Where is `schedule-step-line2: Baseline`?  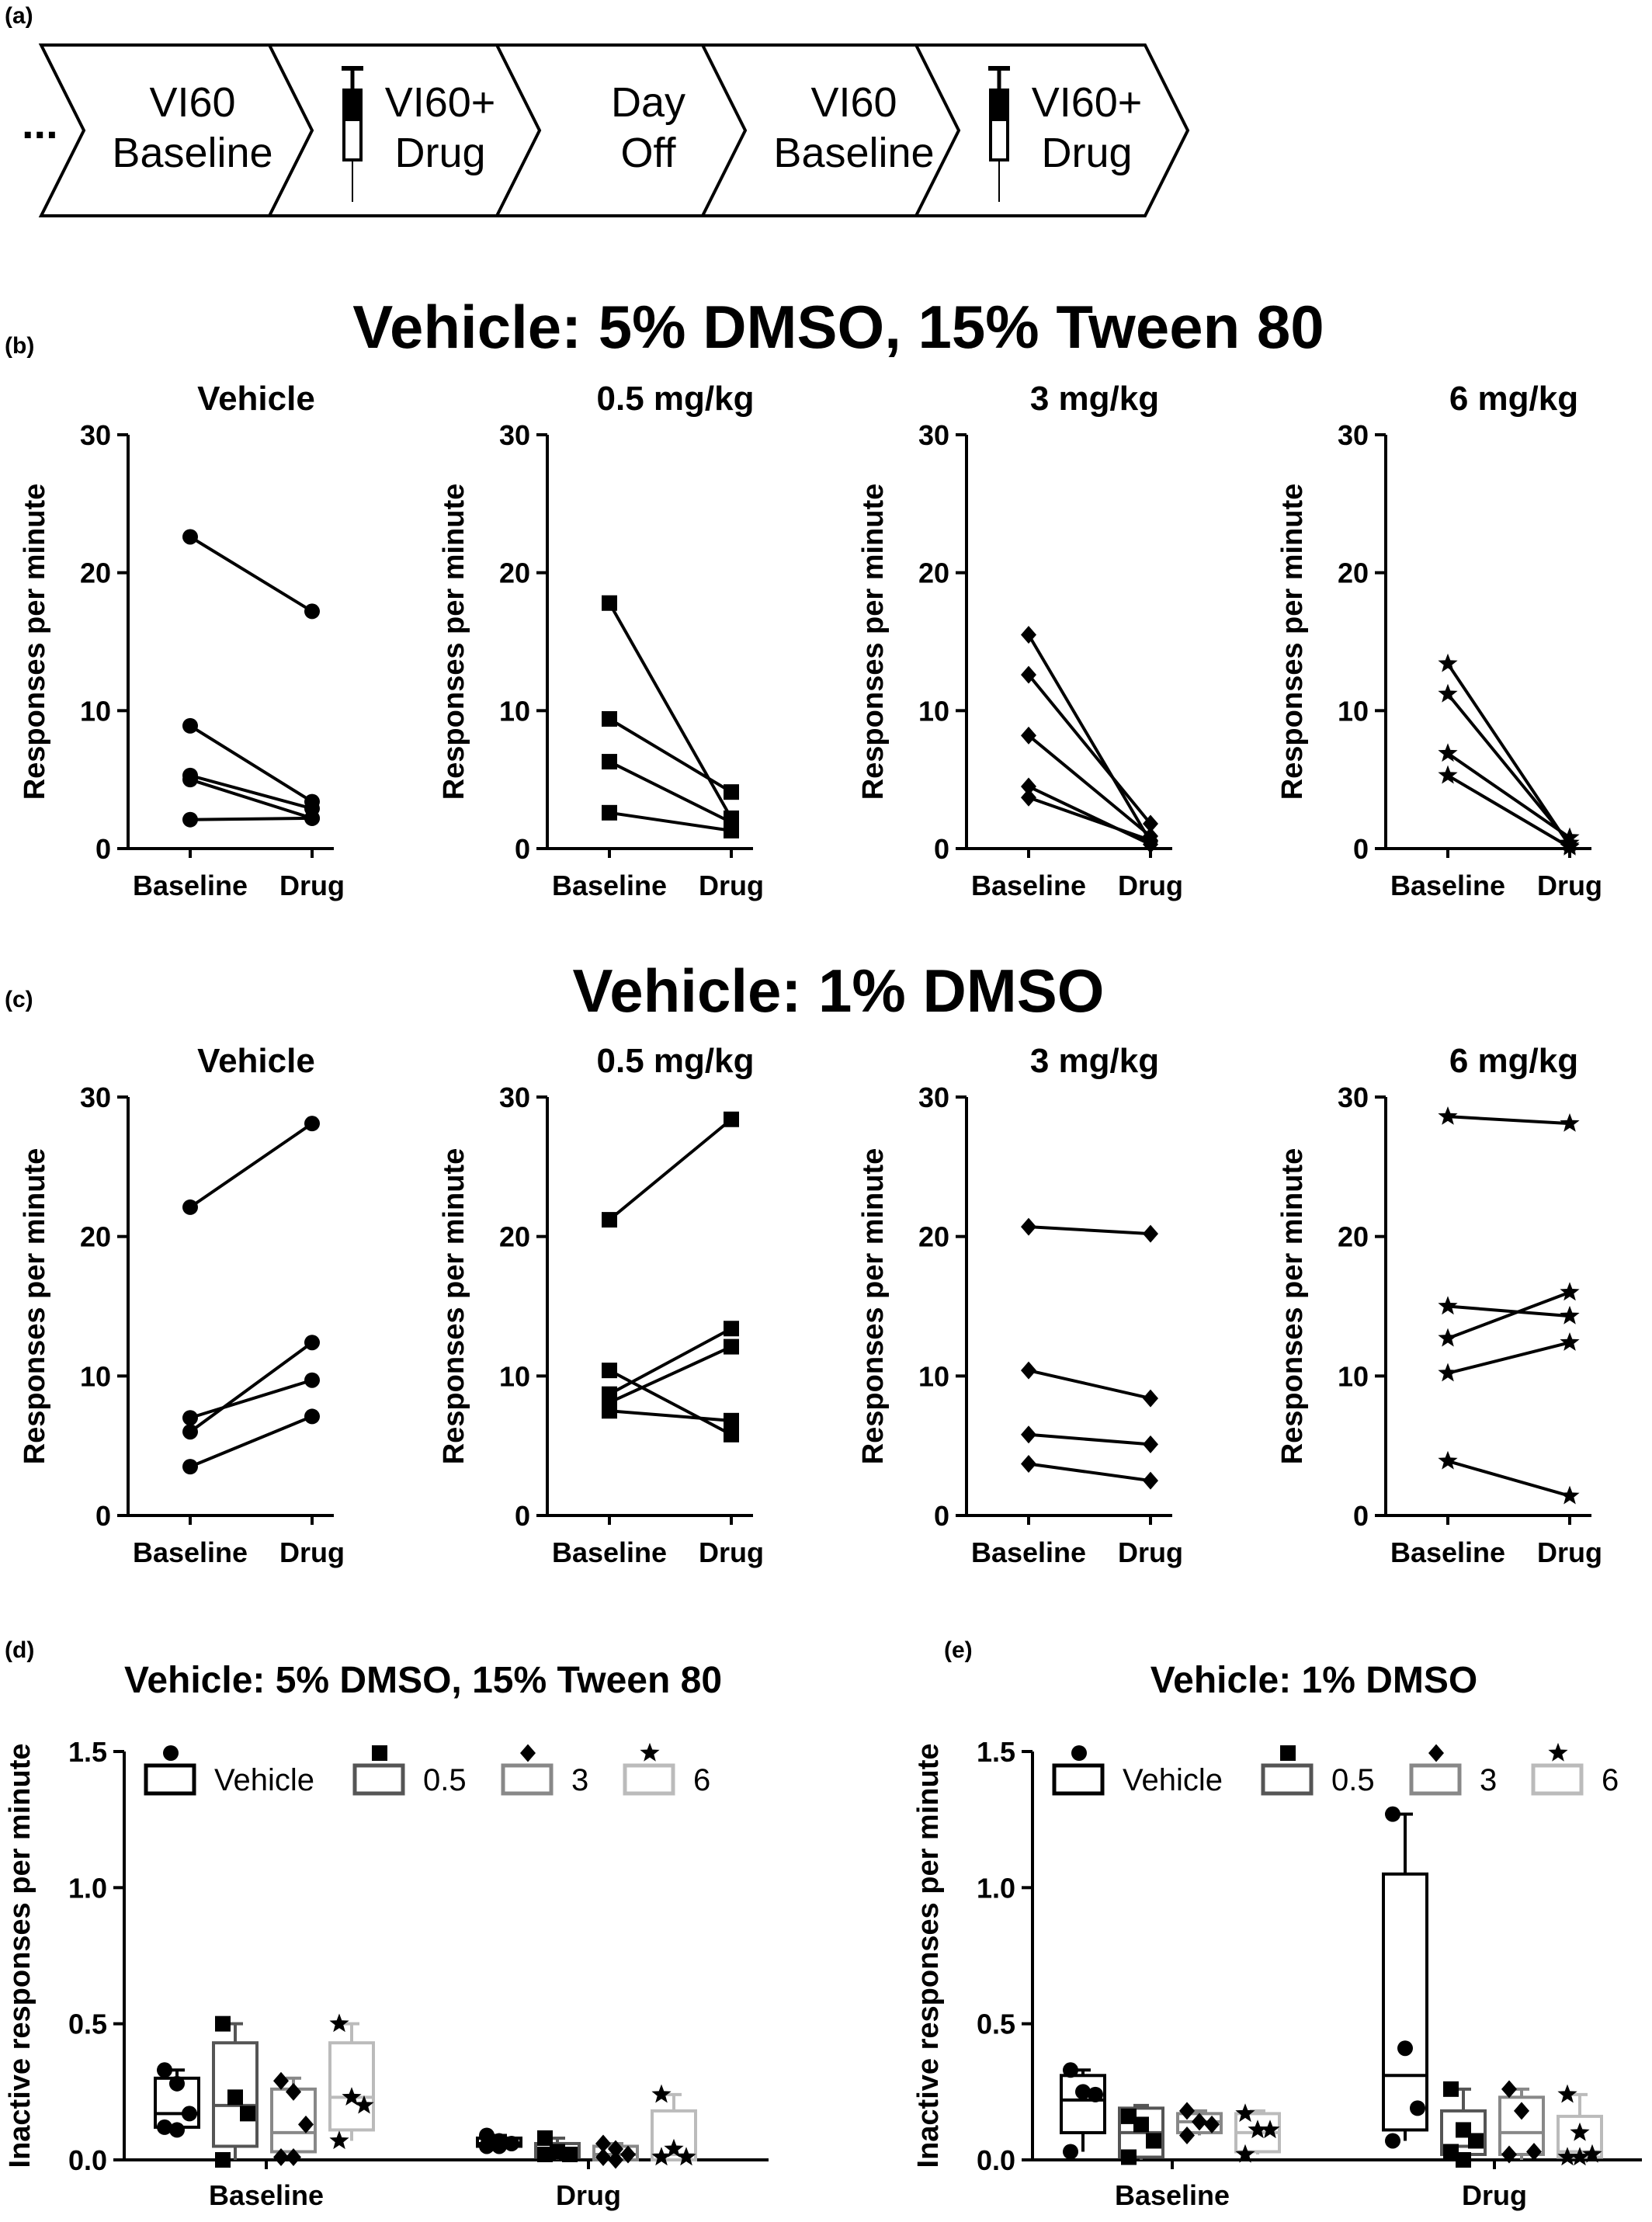 schedule-step-line2: Baseline is located at coordinates (853, 153).